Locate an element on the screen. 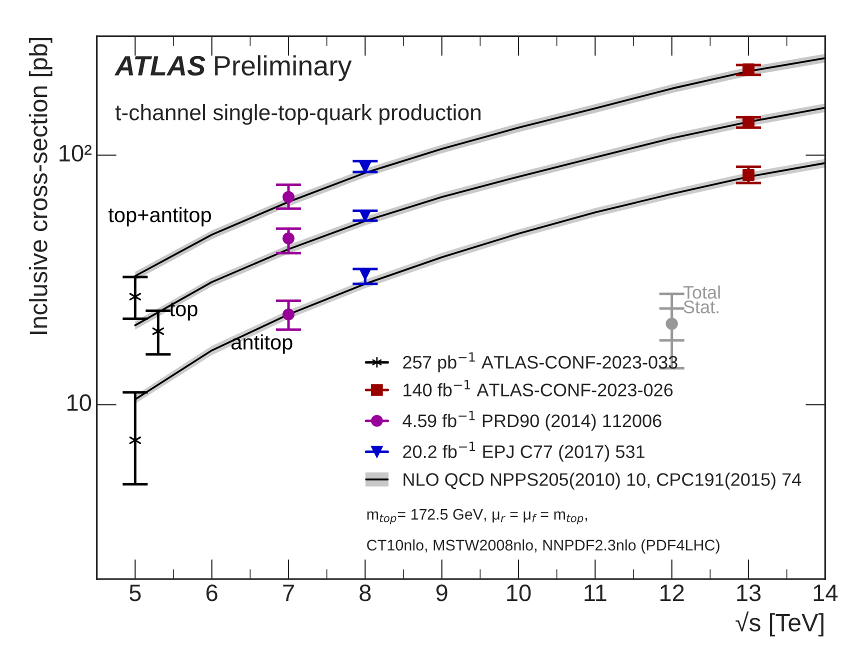 This screenshot has width=842, height=658. x-tick-label: 6 is located at coordinates (212, 593).